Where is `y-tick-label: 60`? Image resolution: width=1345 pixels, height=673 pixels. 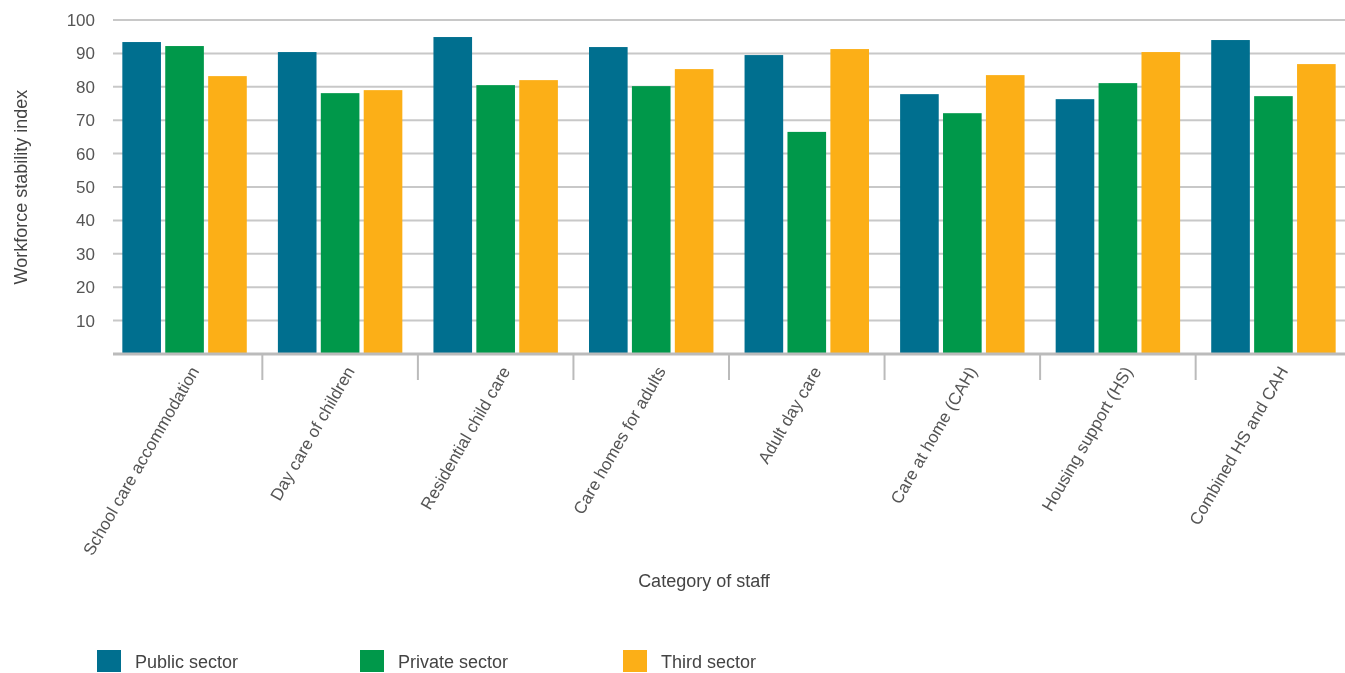 y-tick-label: 60 is located at coordinates (85, 154).